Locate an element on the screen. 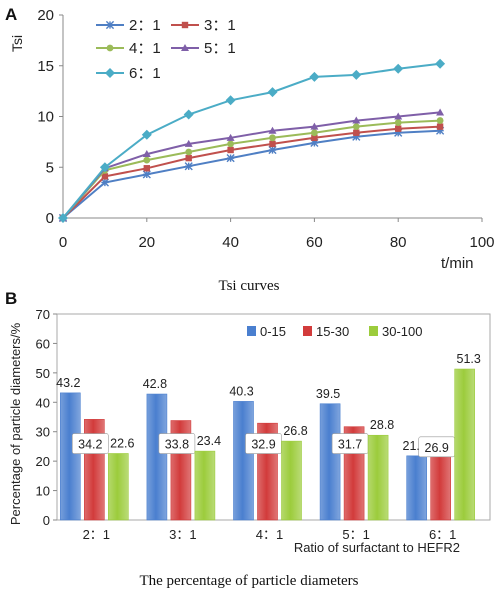 Image resolution: width=498 pixels, height=595 pixels. legend-entry-3: 30-100 is located at coordinates (395, 331).